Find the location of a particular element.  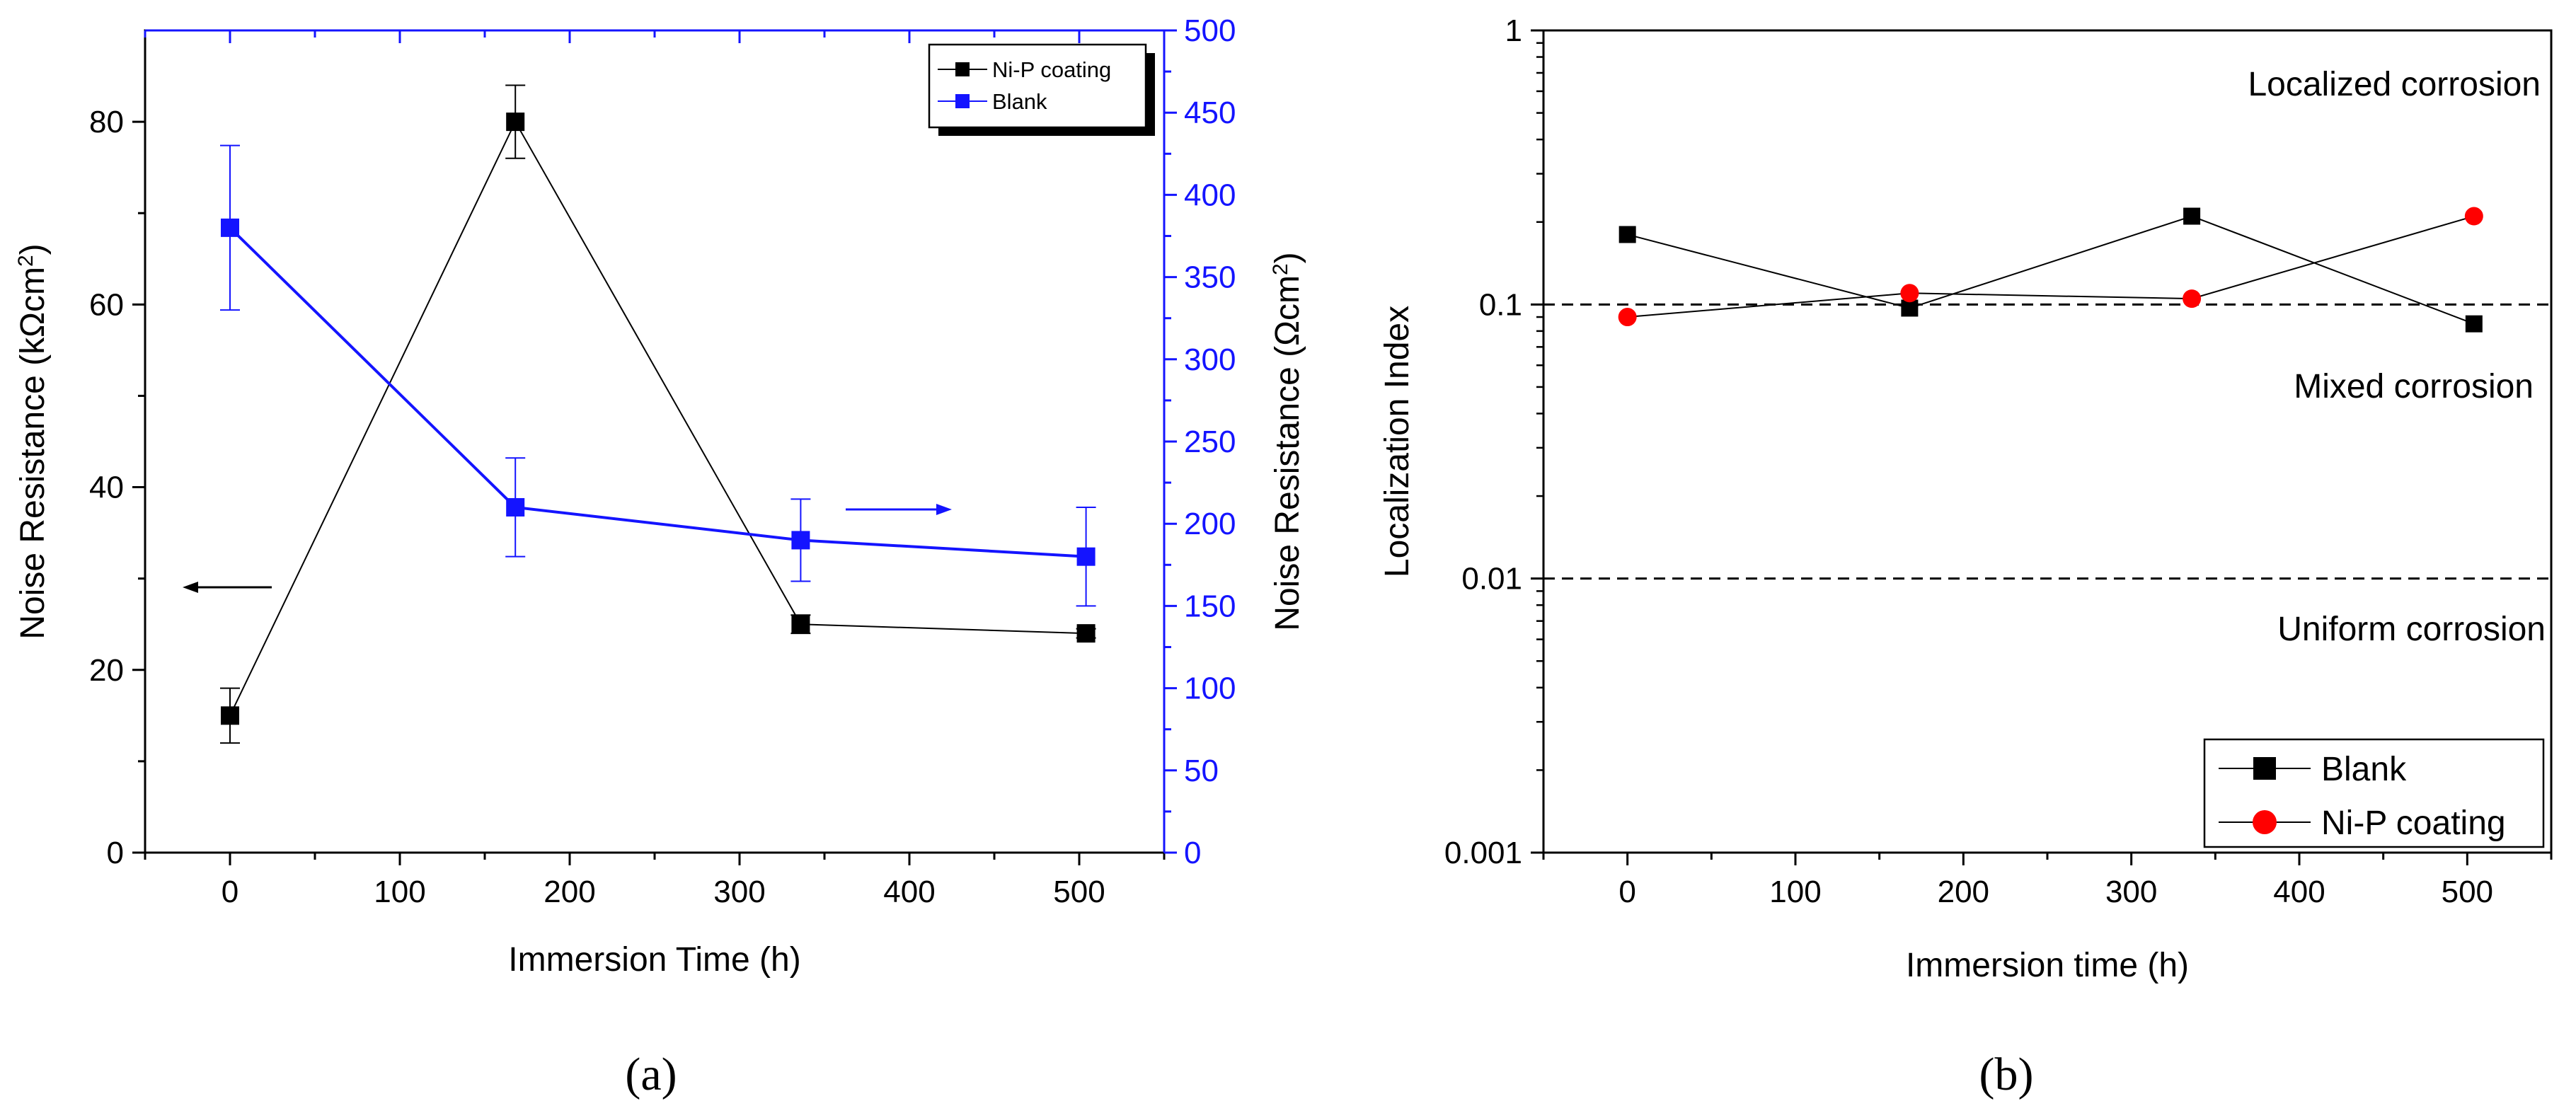

panel-label-a: (a) is located at coordinates (651, 1075).